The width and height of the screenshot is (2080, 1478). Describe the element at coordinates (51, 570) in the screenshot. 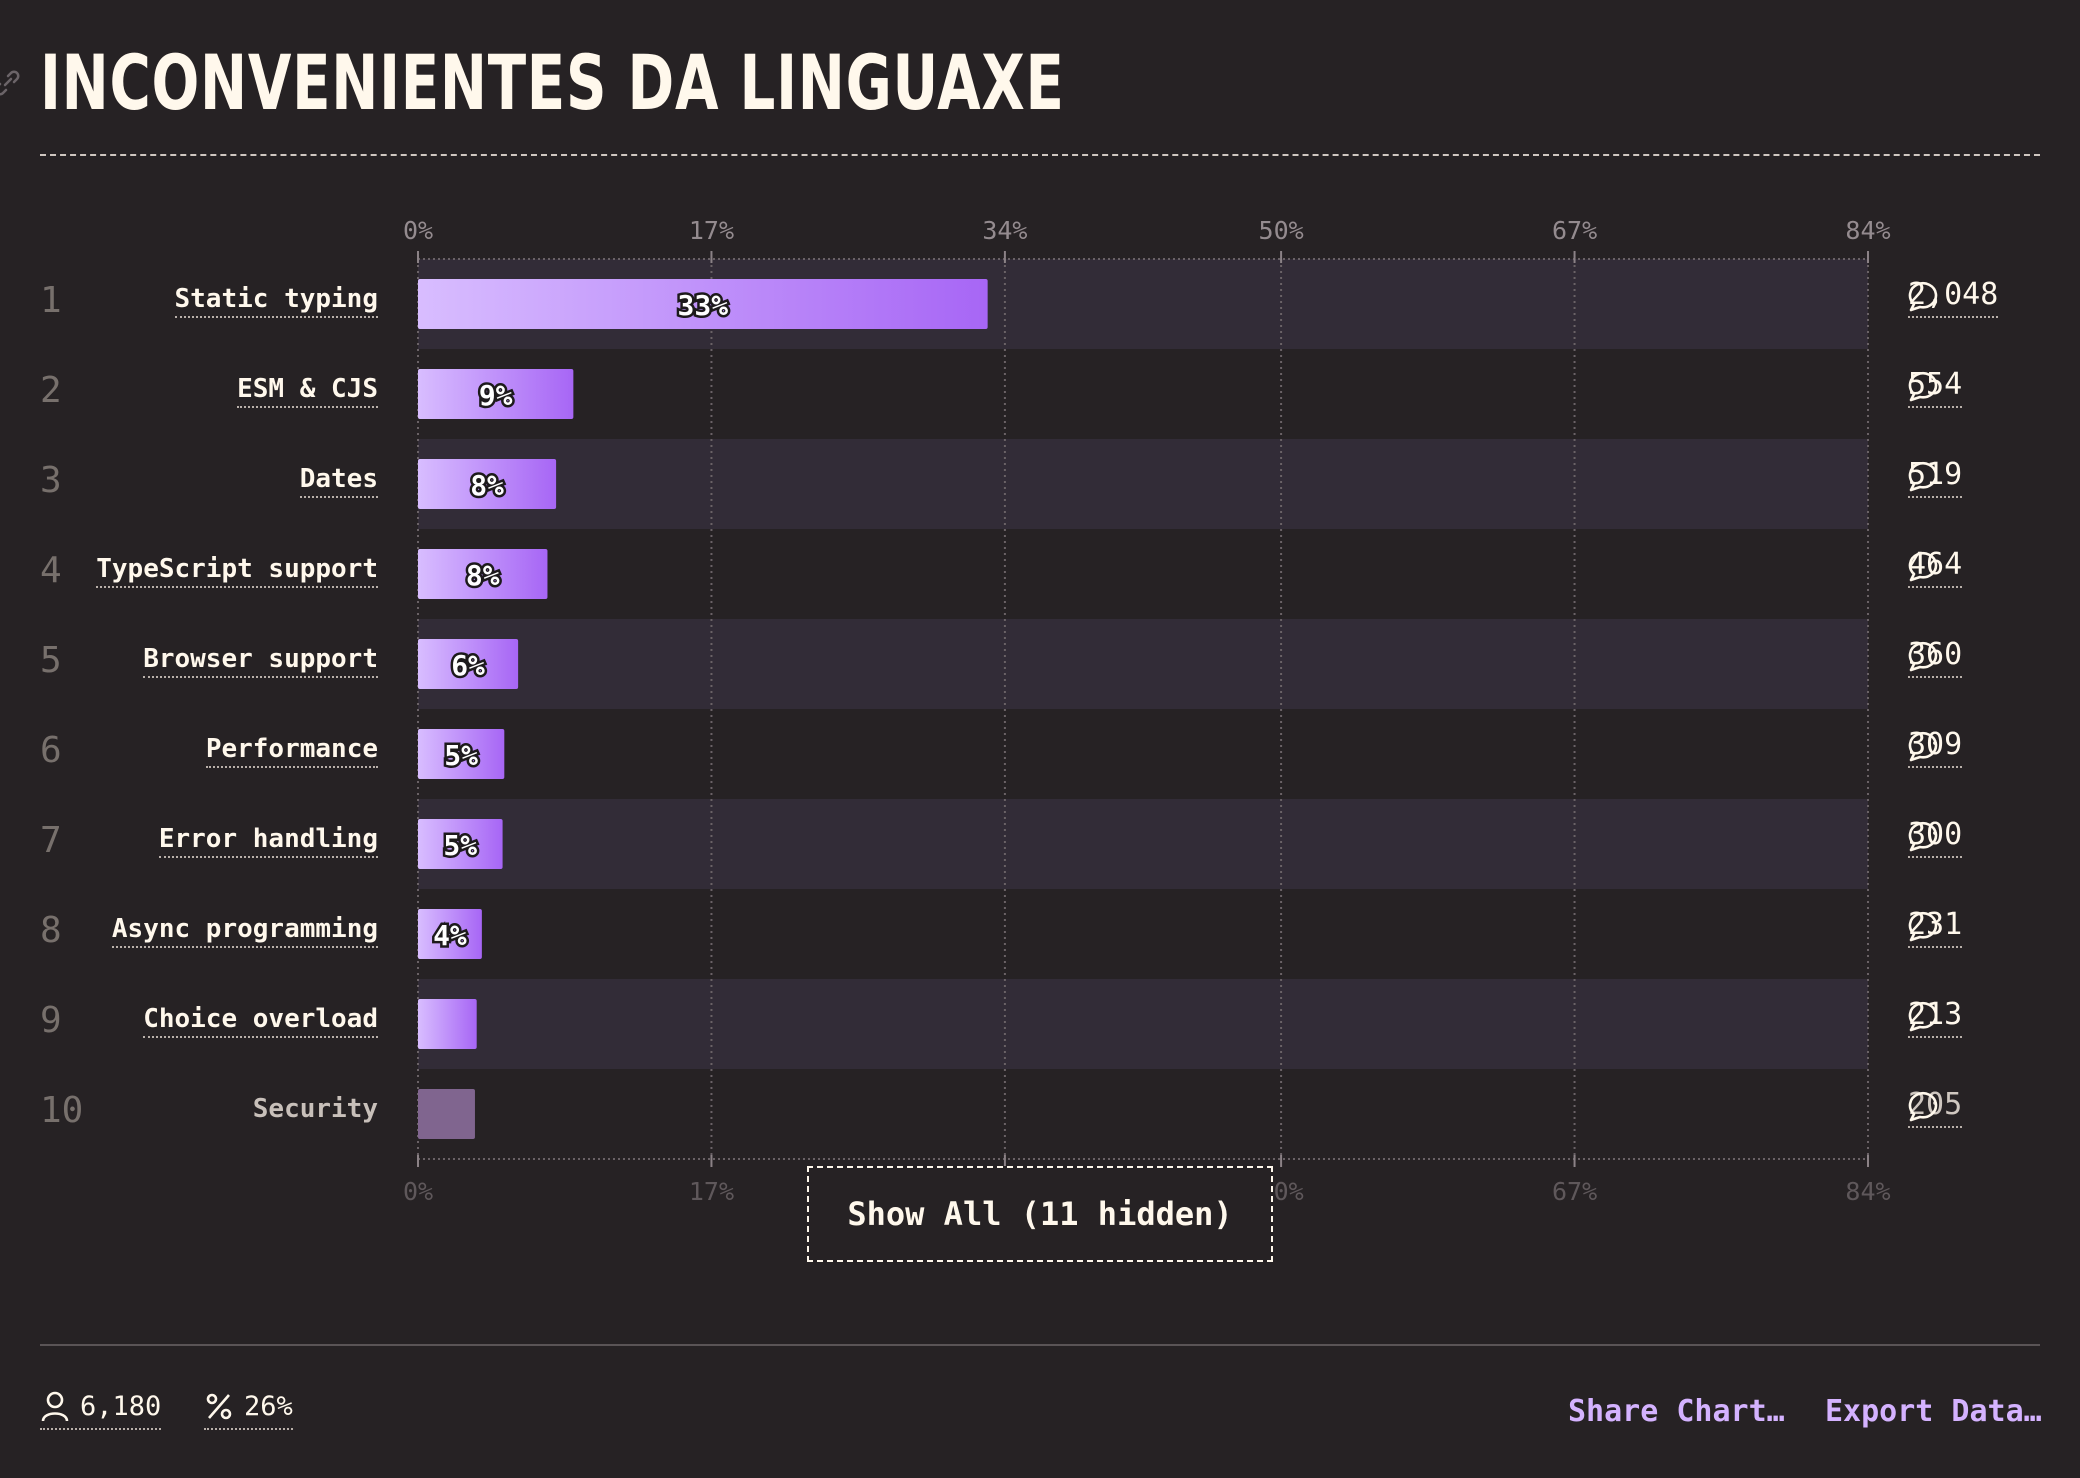

I see `row-rank: 4` at that location.